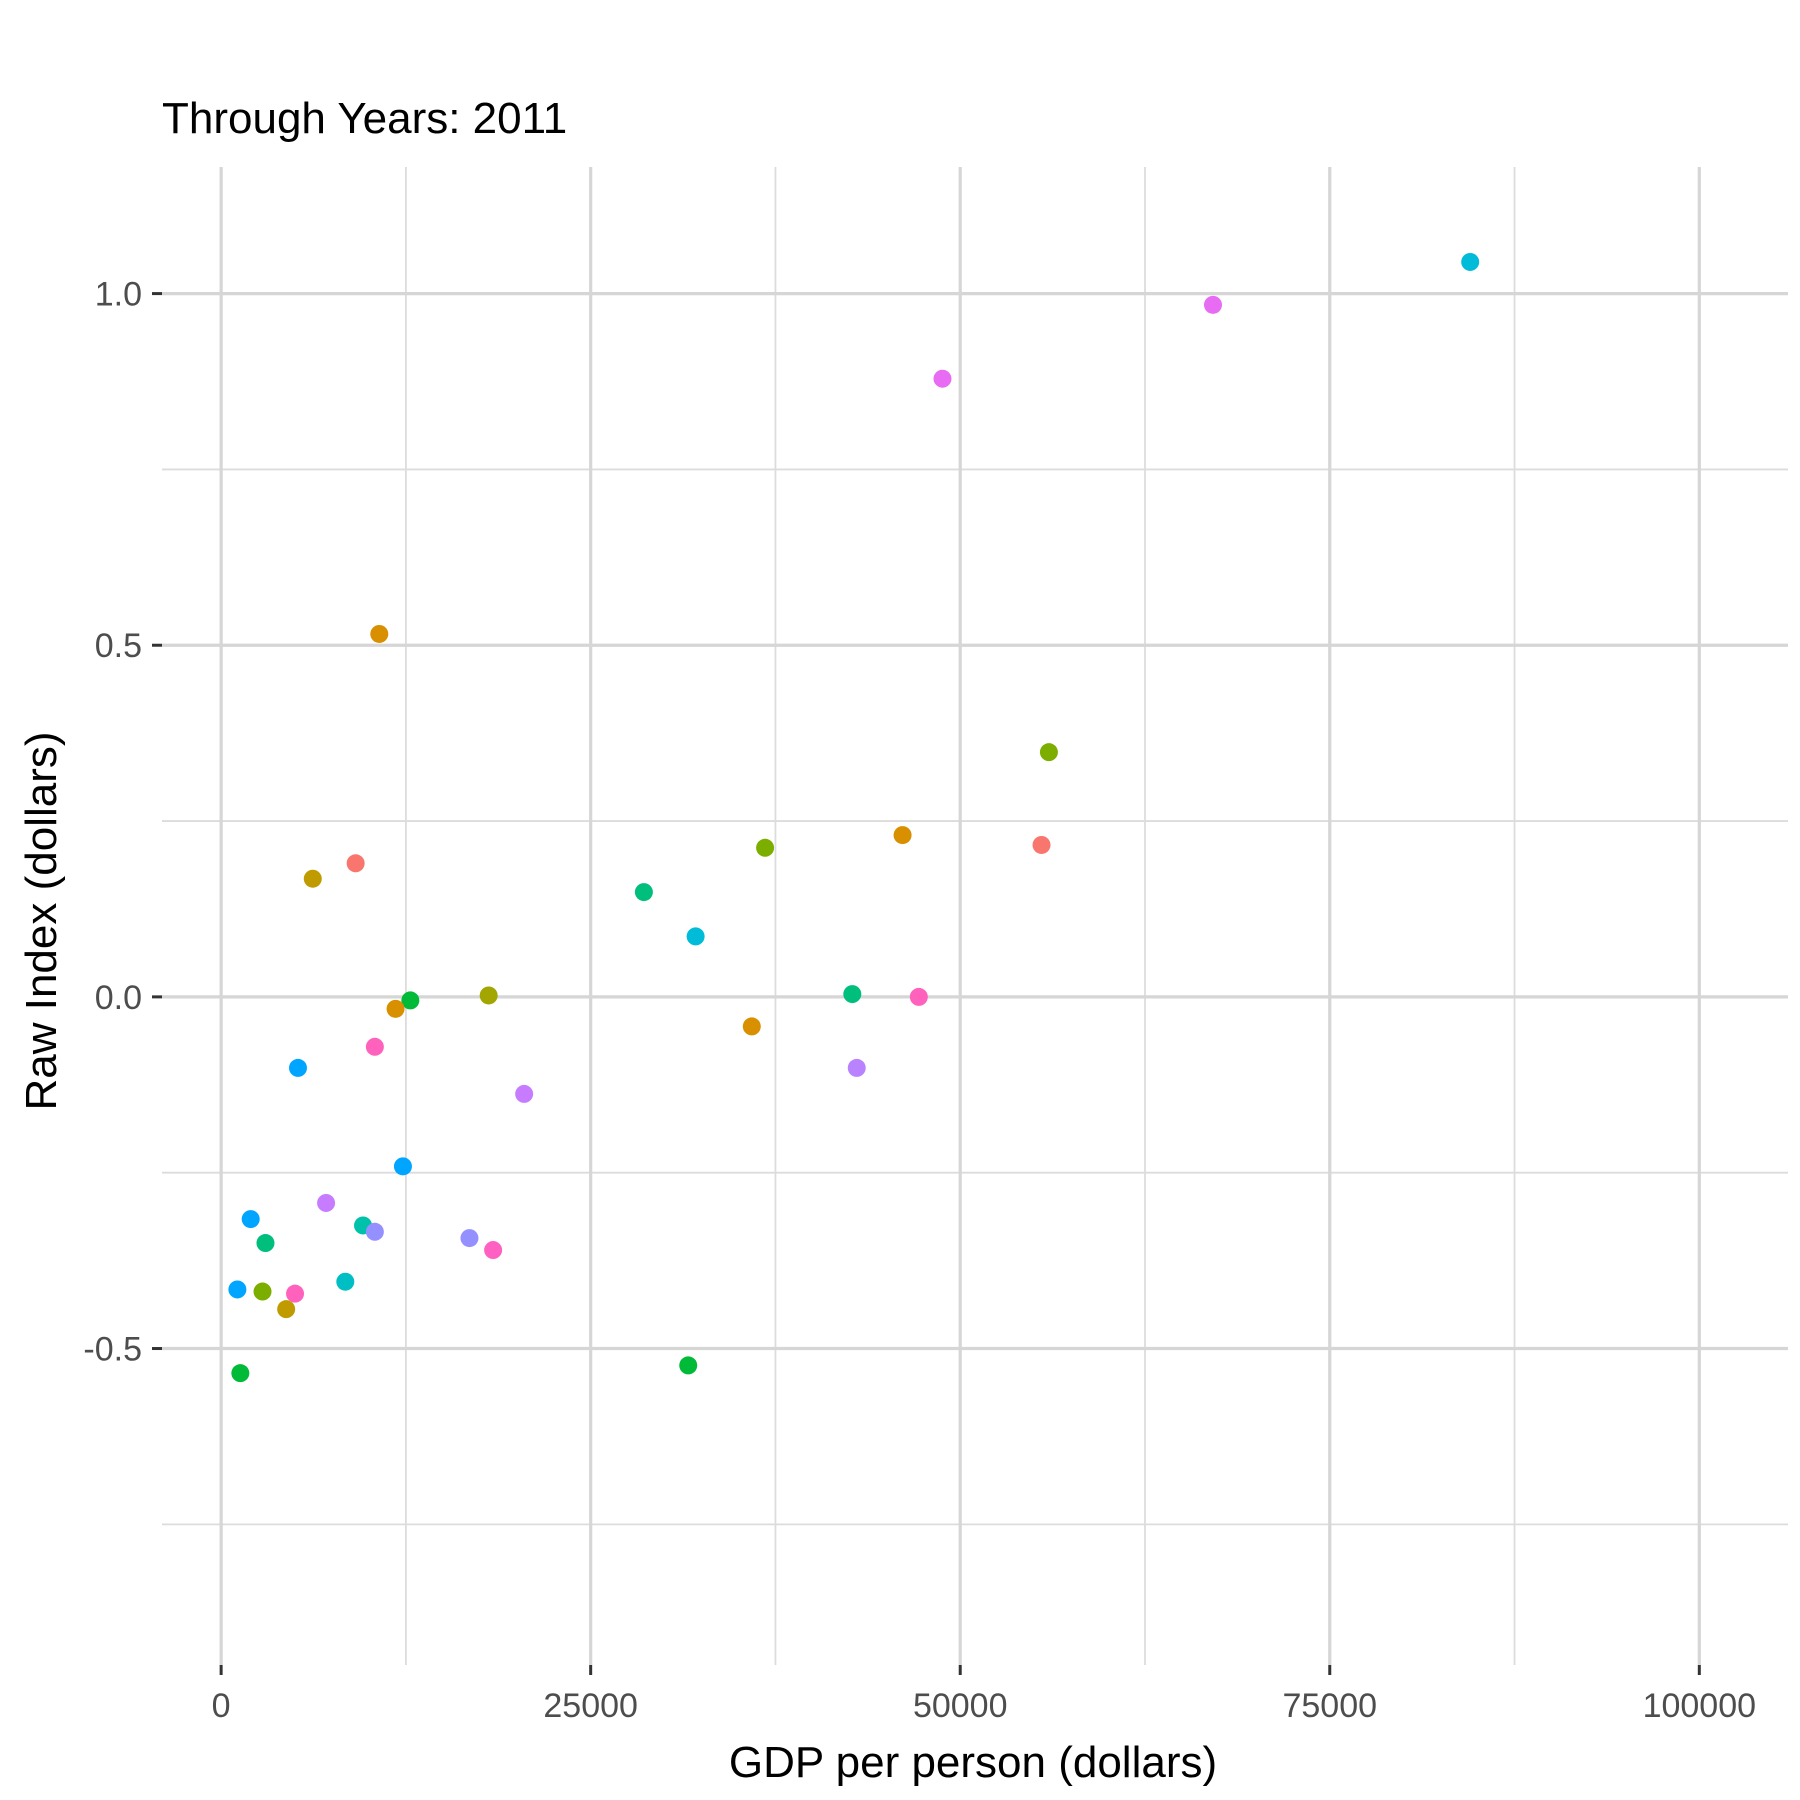 The height and width of the screenshot is (1800, 1800). I want to click on y-tick-label-3: 1.0, so click(118, 295).